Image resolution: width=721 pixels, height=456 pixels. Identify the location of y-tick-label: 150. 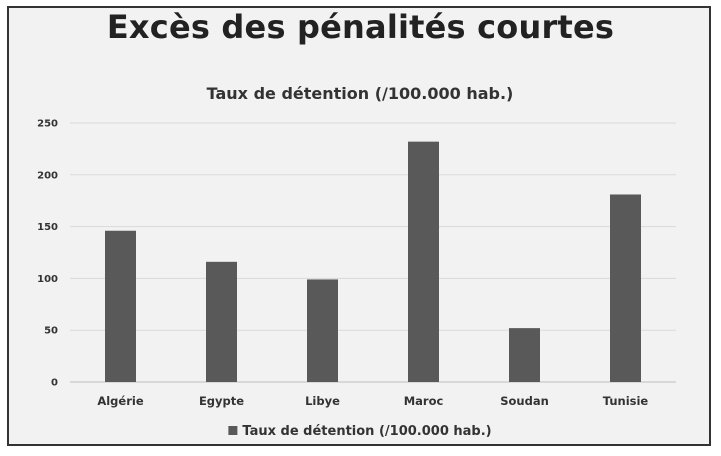
(47, 227).